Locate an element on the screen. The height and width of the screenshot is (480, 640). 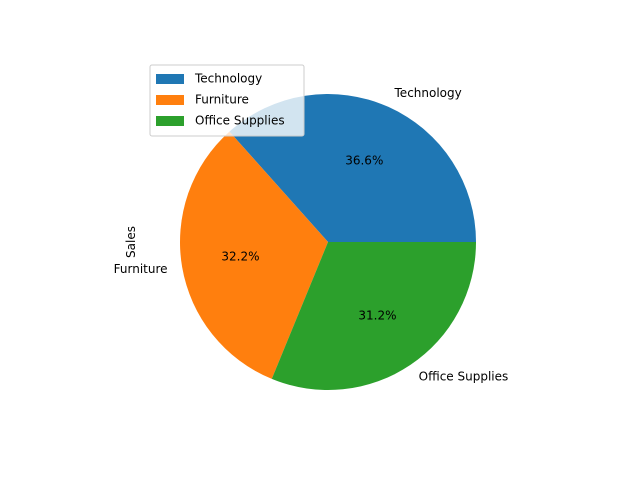
pie-slice-office-supplies is located at coordinates (373, 316).